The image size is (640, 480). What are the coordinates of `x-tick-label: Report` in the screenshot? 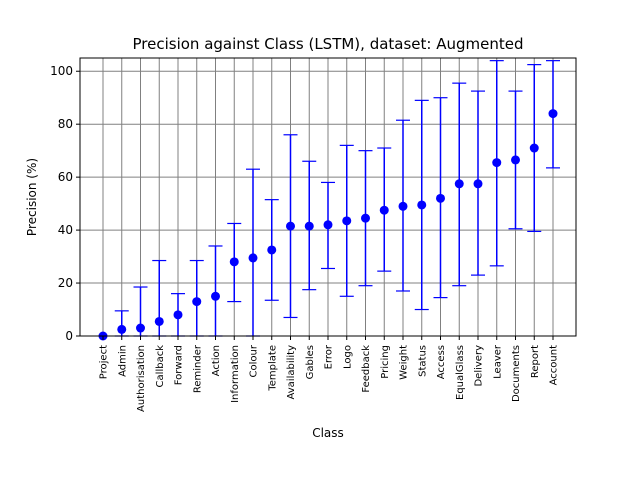 It's located at (535, 361).